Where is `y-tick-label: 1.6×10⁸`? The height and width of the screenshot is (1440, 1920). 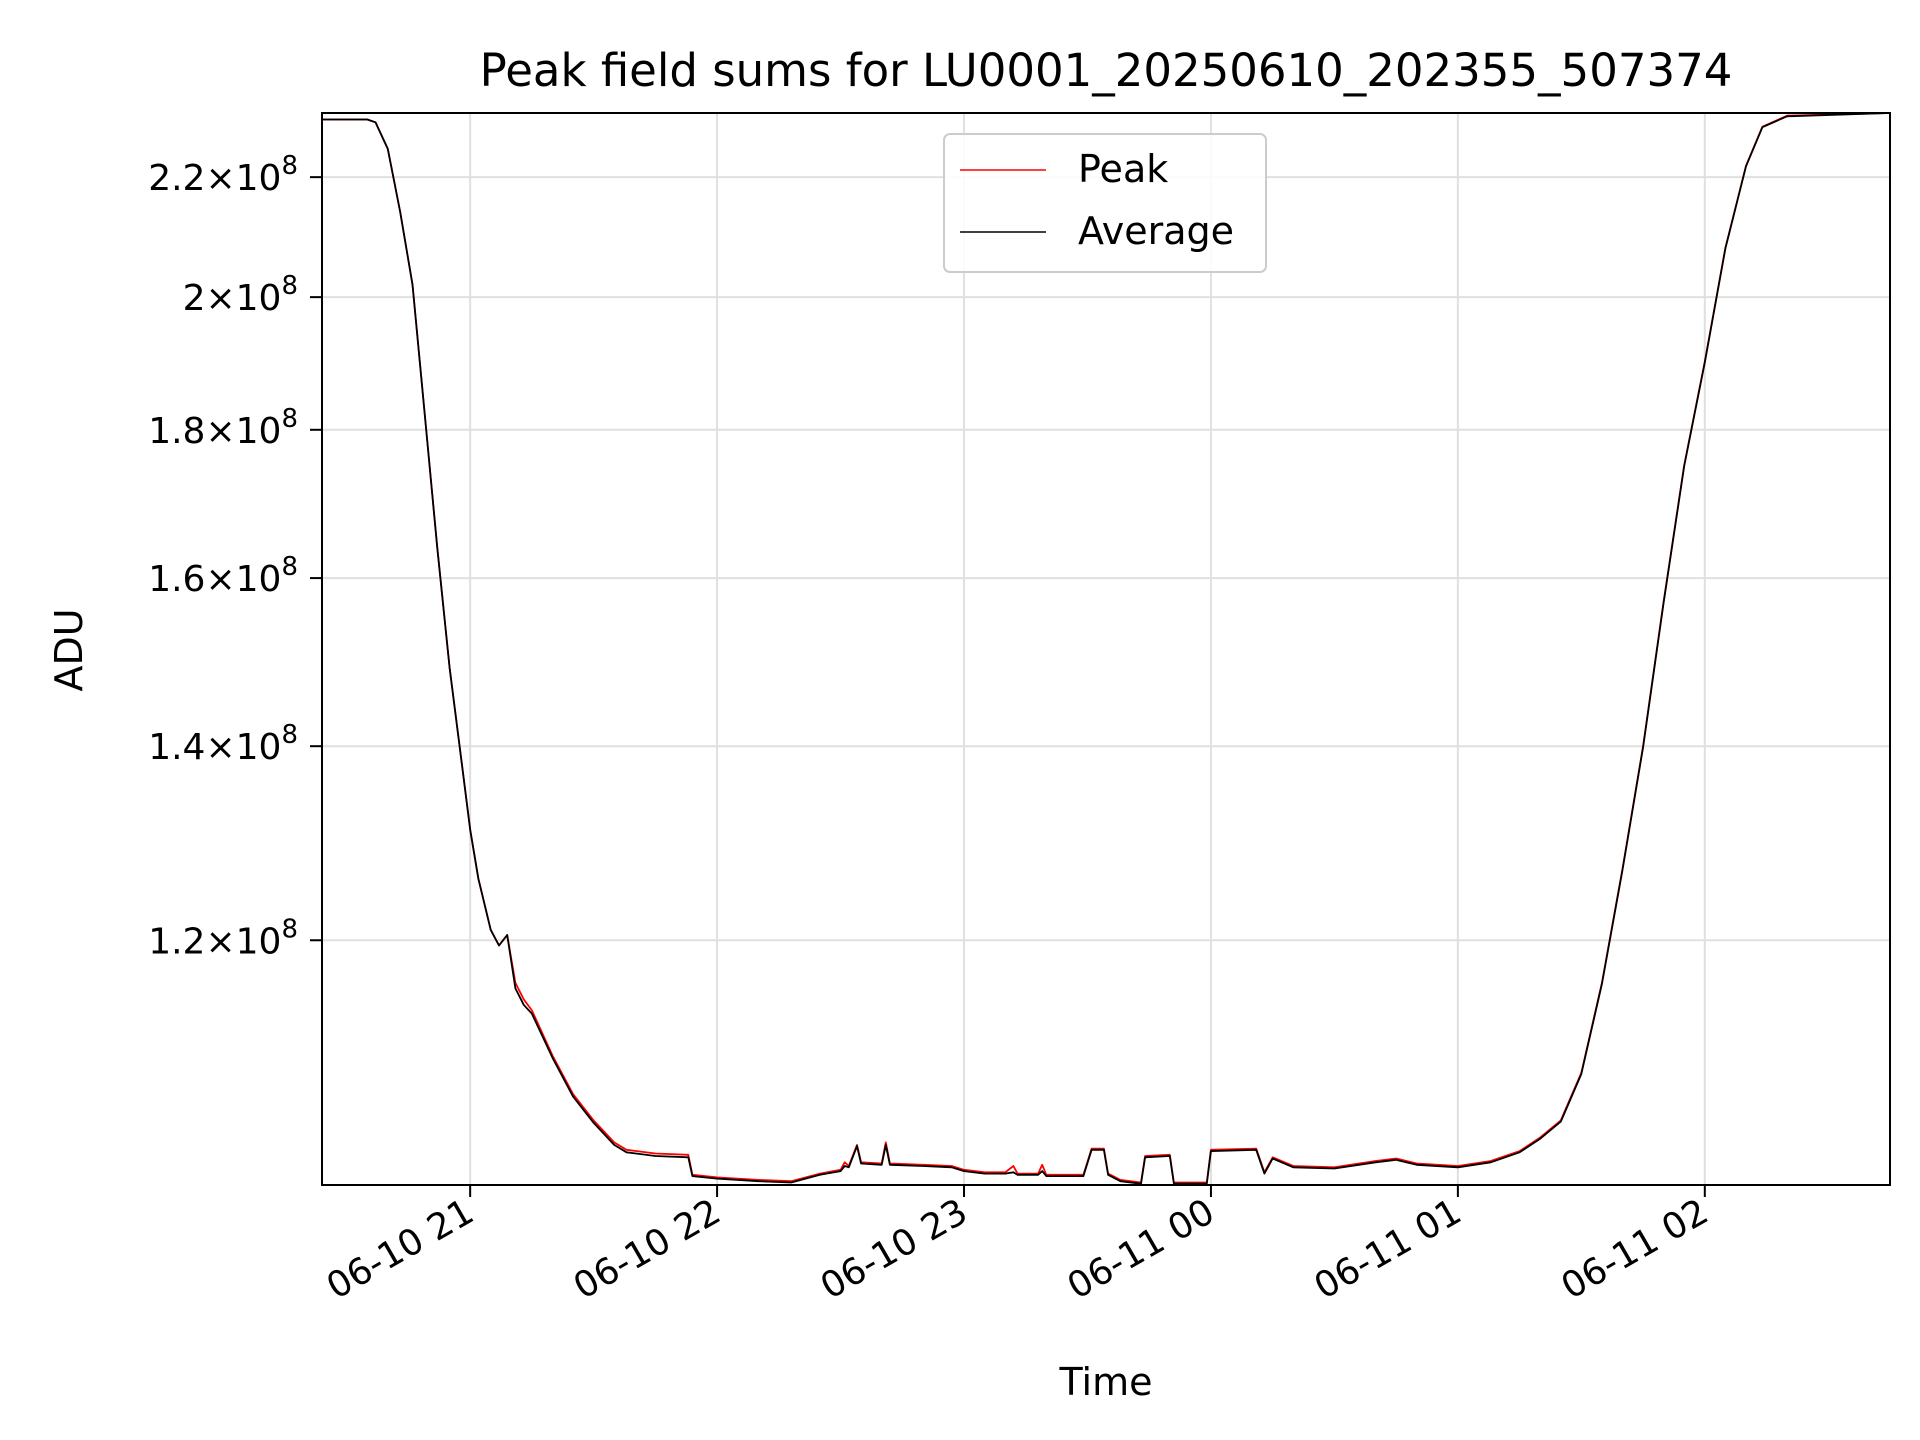 y-tick-label: 1.6×10⁸ is located at coordinates (223, 576).